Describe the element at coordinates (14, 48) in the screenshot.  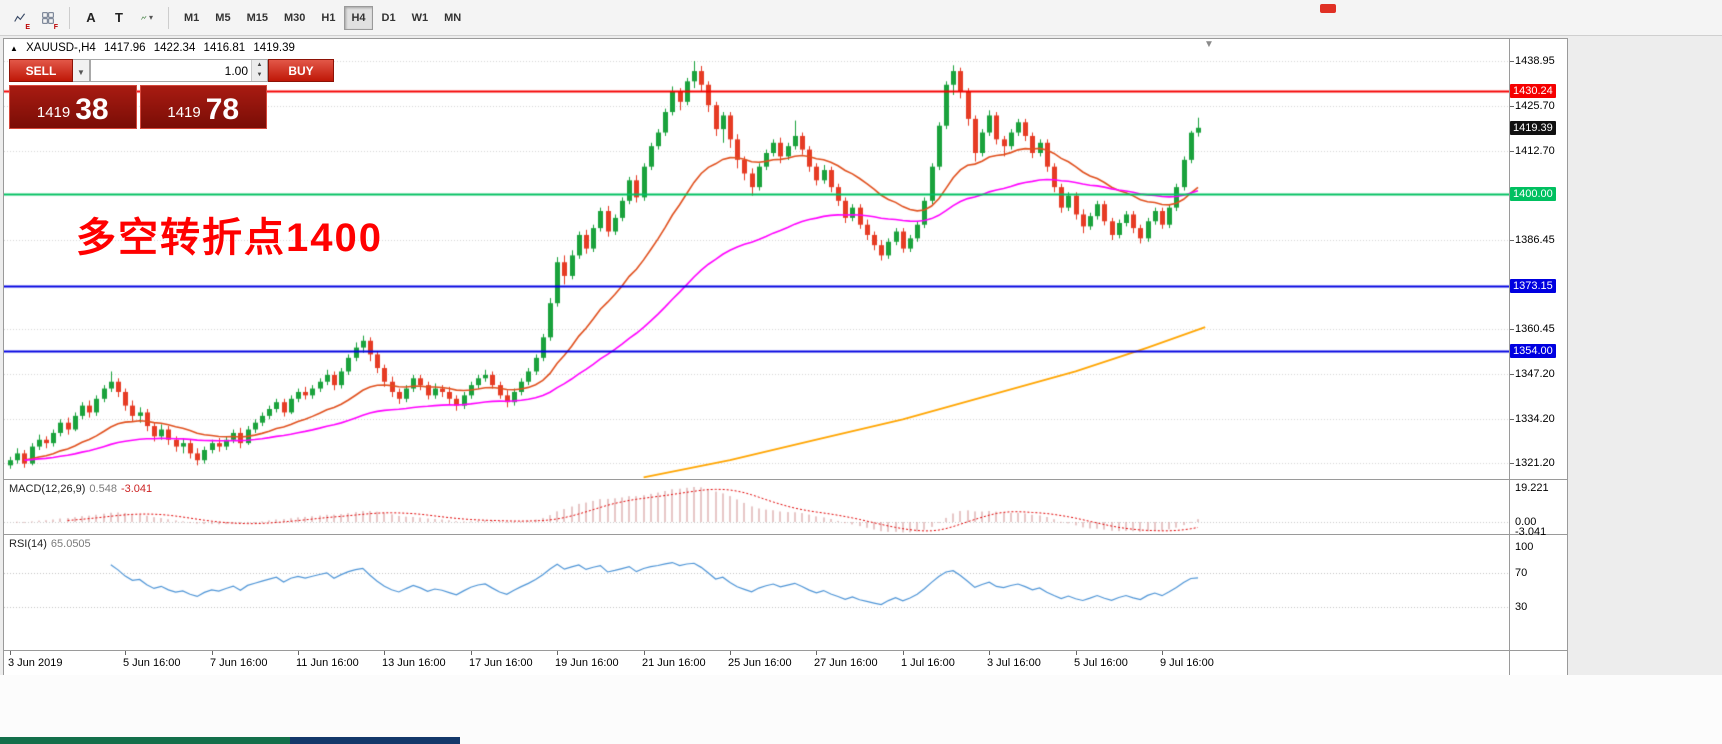
I see `expand-arrow-icon: ▲` at that location.